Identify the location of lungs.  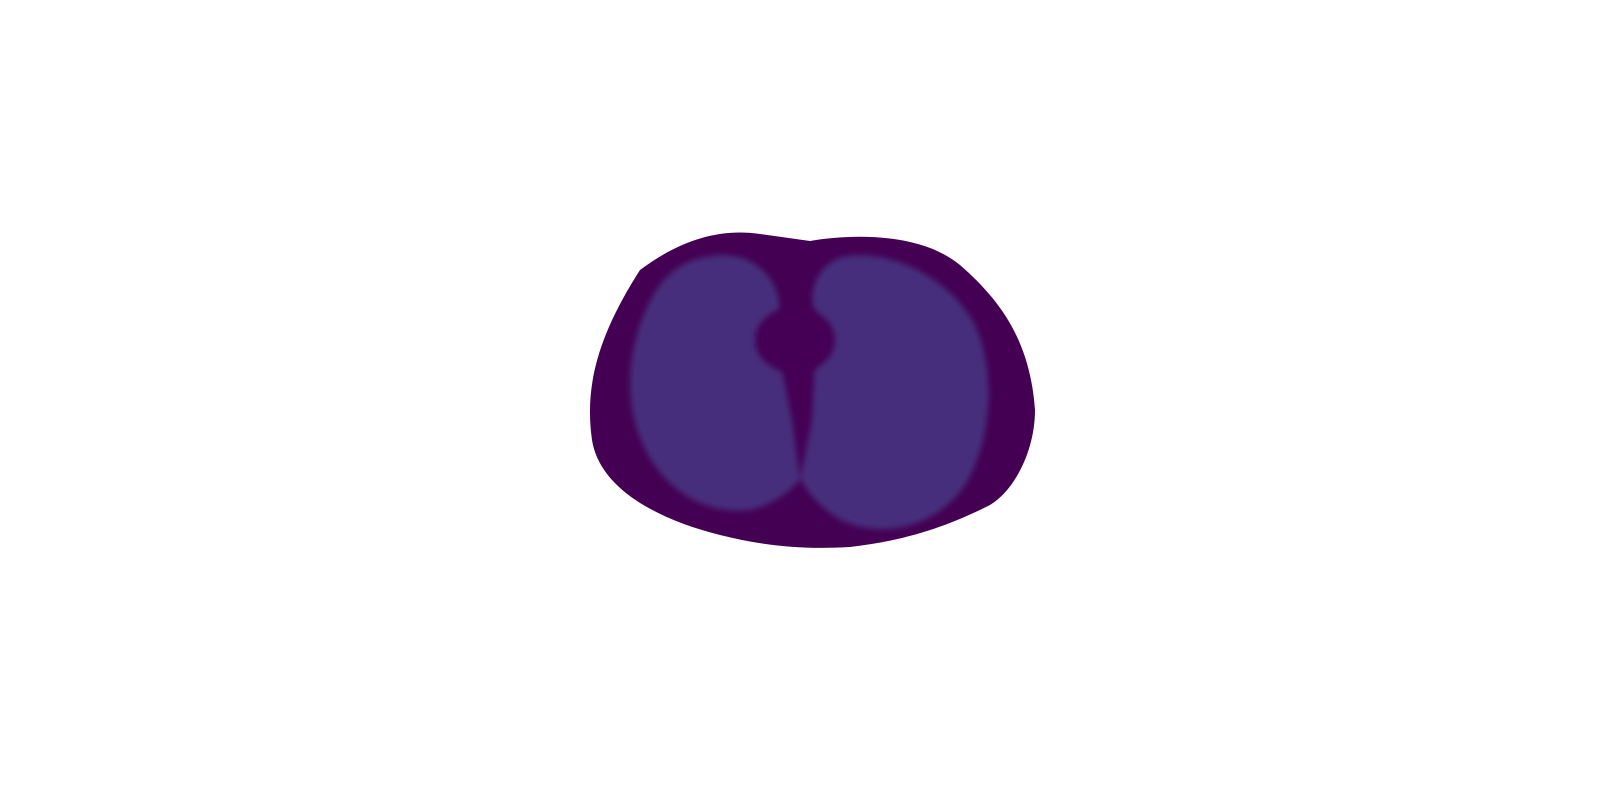
(809, 392).